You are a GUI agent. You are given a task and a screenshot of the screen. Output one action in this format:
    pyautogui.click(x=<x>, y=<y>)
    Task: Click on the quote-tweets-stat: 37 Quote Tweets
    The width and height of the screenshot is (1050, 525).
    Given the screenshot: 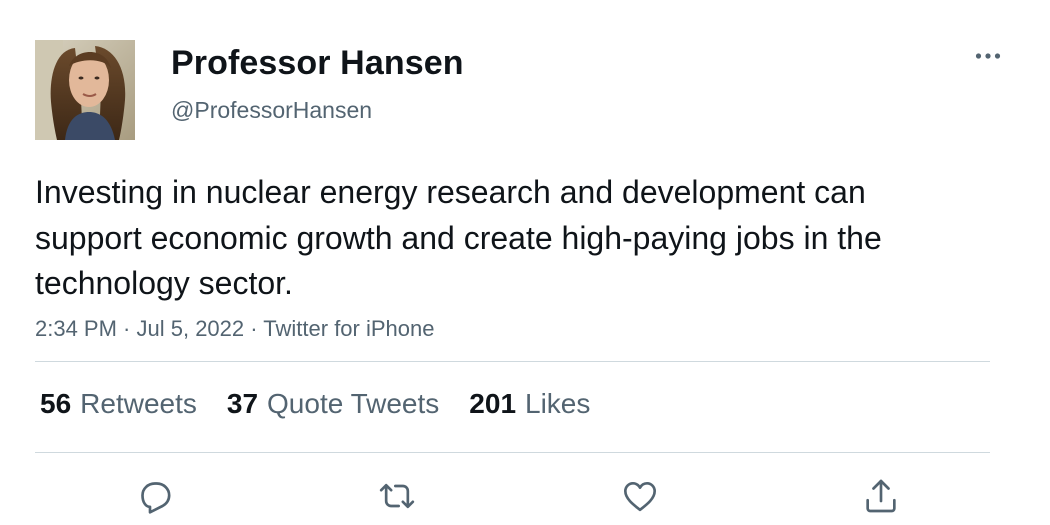 What is the action you would take?
    pyautogui.click(x=333, y=404)
    